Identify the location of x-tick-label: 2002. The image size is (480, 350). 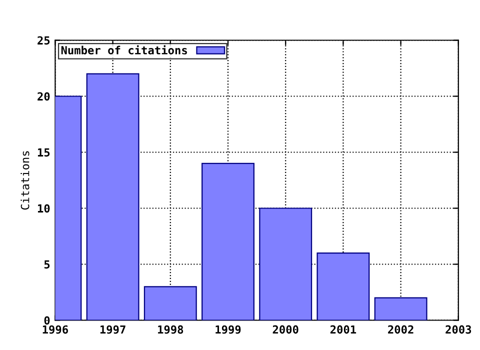
(401, 329).